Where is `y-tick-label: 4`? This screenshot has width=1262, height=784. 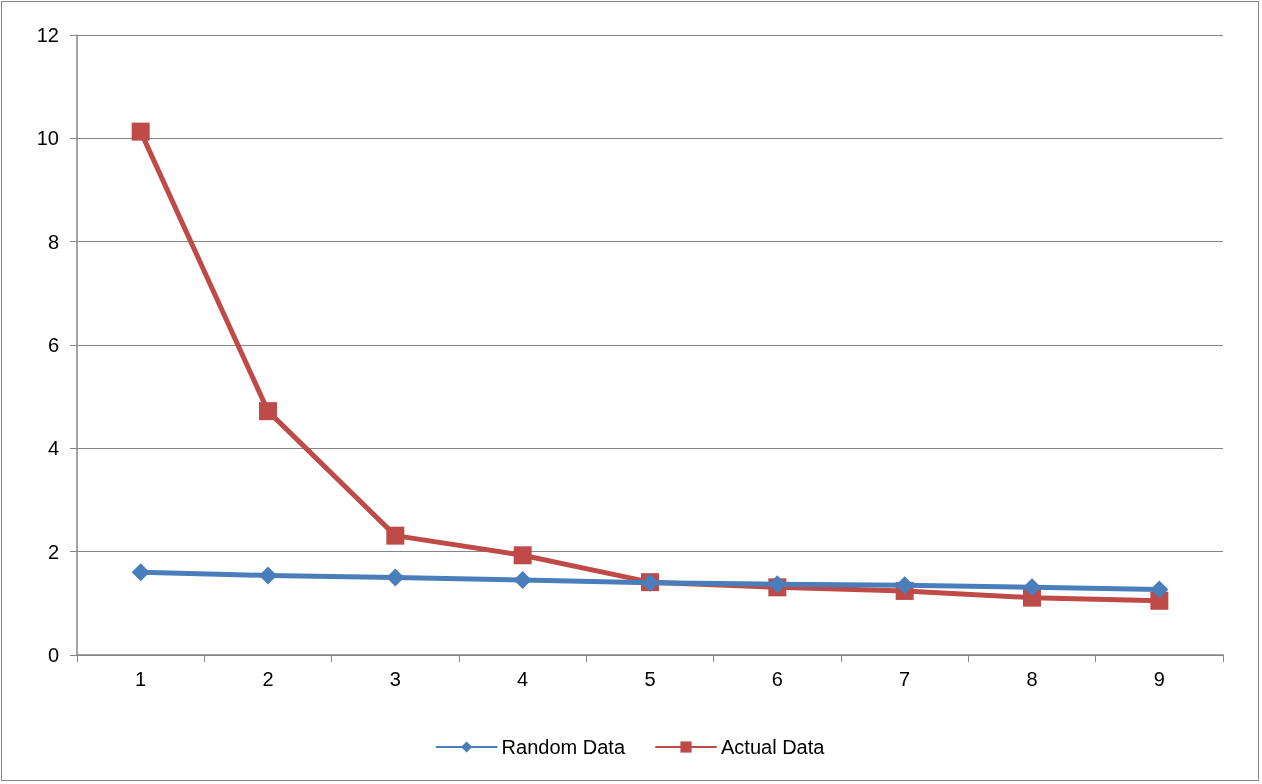
y-tick-label: 4 is located at coordinates (53, 448).